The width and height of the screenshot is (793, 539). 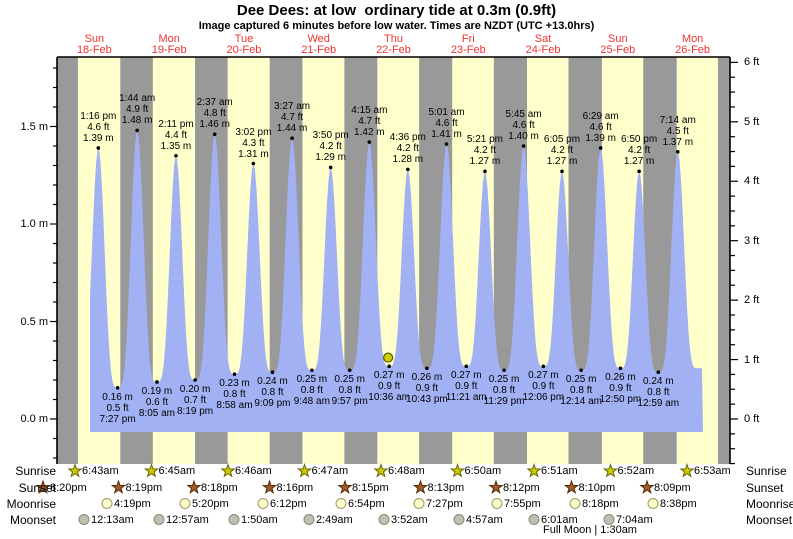 I want to click on low-tide-label: 0.26 m 0.9 ft 12:50 pm, so click(x=620, y=389).